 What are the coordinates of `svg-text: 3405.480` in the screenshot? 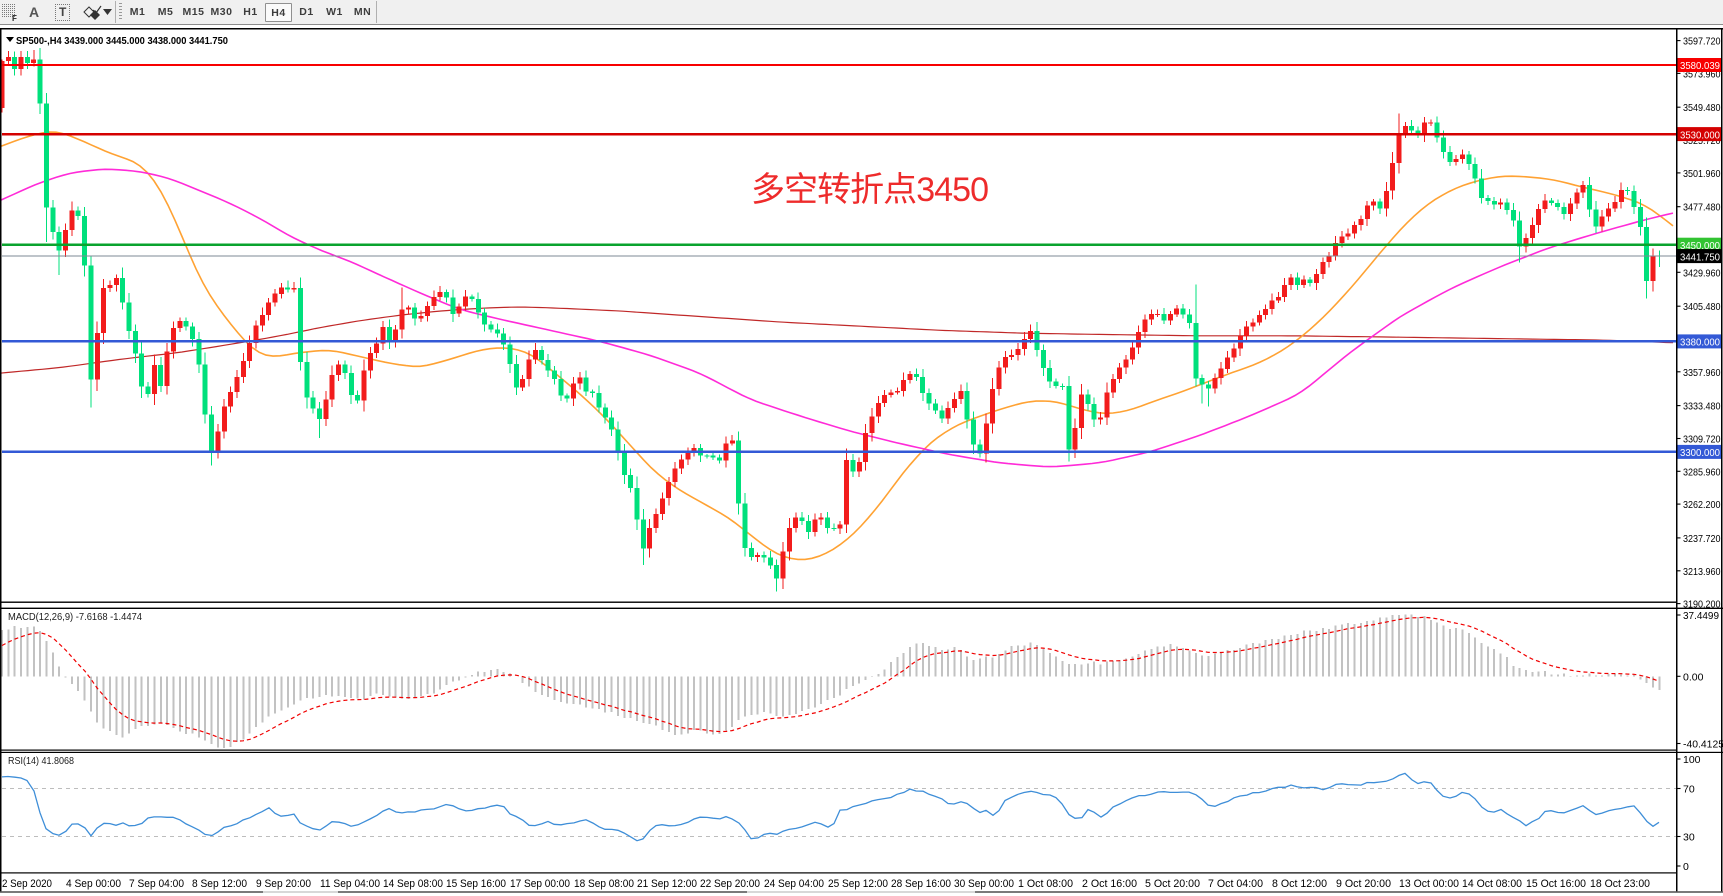 It's located at (1702, 307).